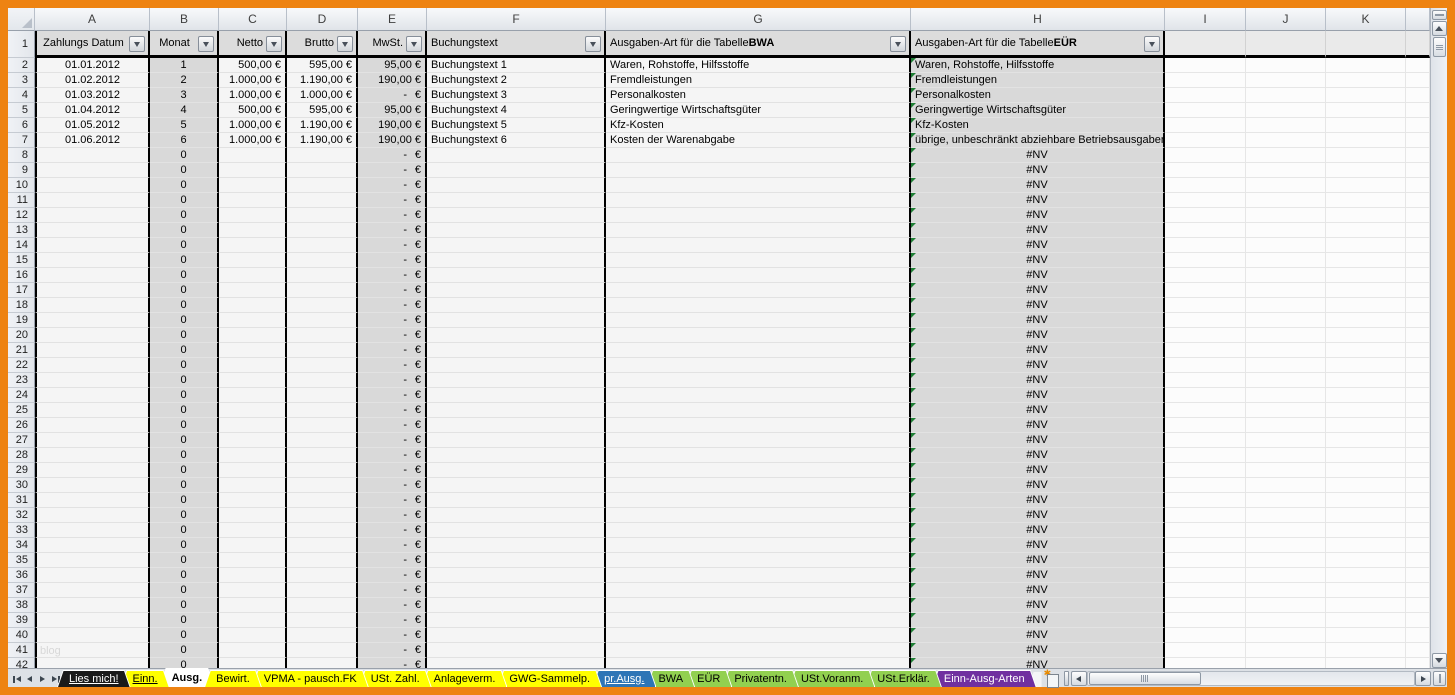  What do you see at coordinates (758, 19) in the screenshot?
I see `column-header-g: G` at bounding box center [758, 19].